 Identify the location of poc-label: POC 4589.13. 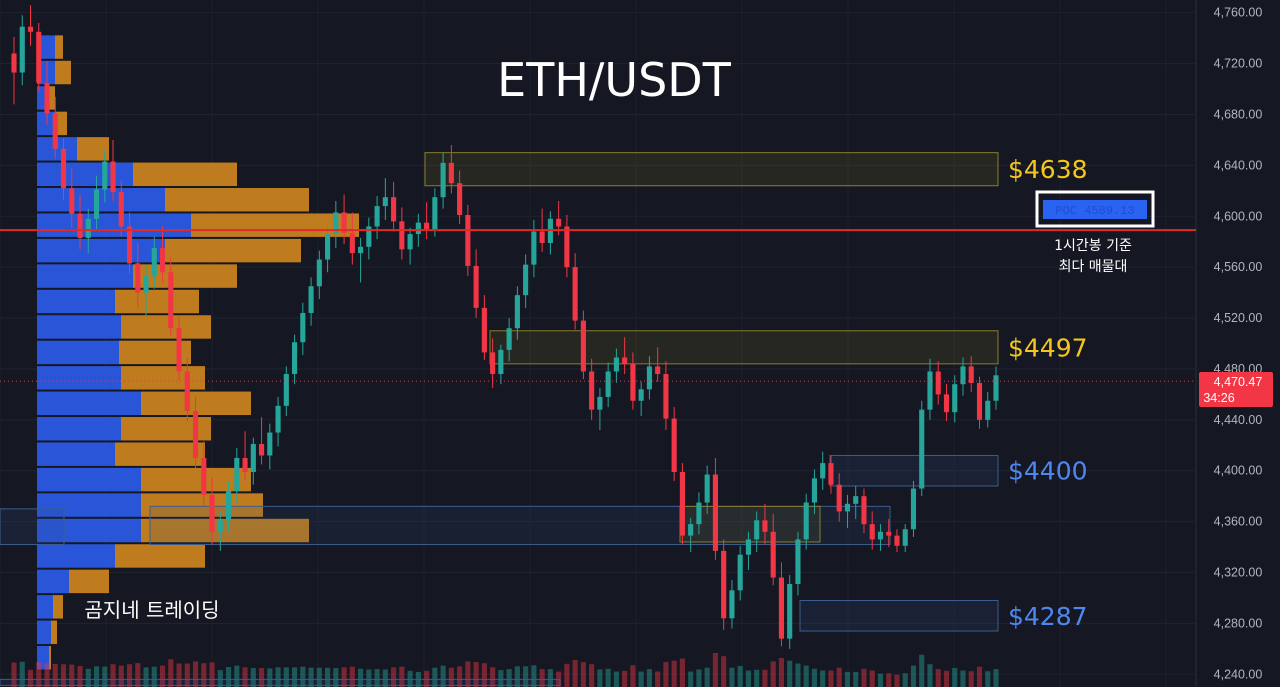
(1094, 211).